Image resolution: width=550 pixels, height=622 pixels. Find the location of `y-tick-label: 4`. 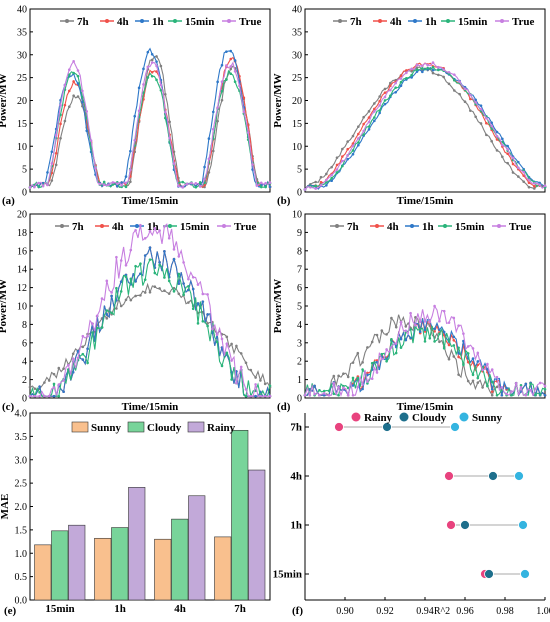

y-tick-label: 4 is located at coordinates (24, 362).